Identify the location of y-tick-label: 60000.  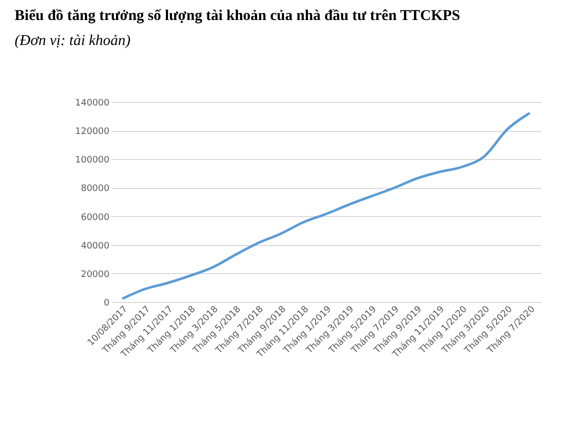
(95, 217).